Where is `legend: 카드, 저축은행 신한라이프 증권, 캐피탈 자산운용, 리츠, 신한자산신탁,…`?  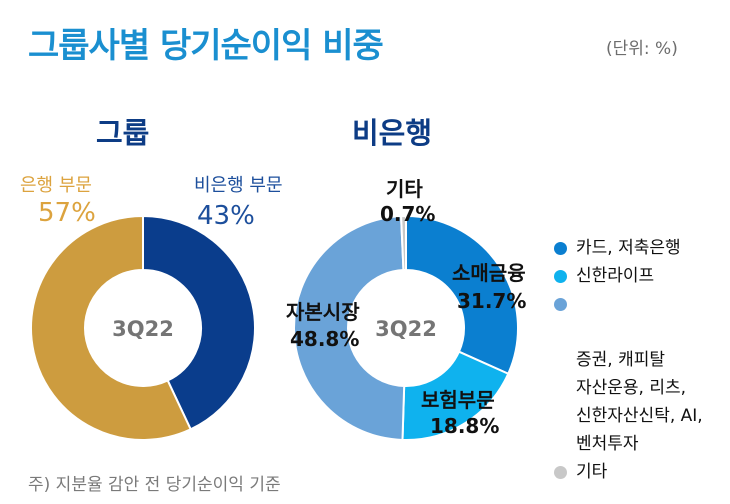 legend: 카드, 저축은행 신한라이프 증권, 캐피탈 자산운용, 리츠, 신한자산신탁,… is located at coordinates (628, 360).